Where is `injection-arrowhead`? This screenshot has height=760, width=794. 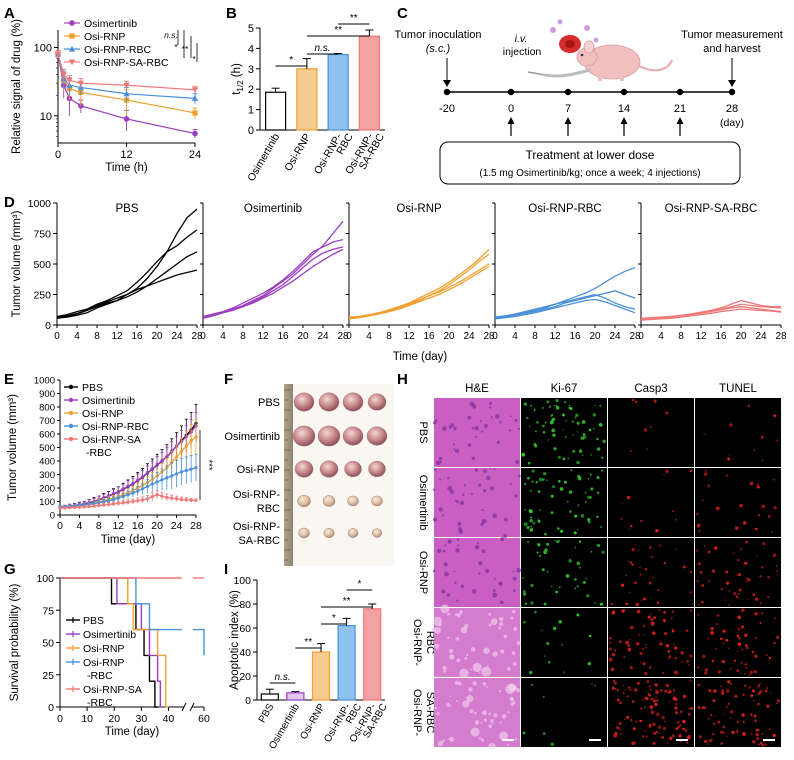
injection-arrowhead is located at coordinates (680, 120).